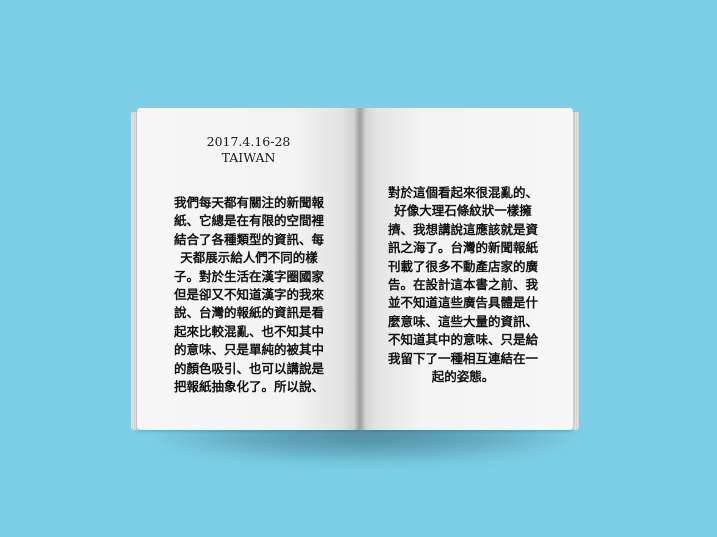 The image size is (717, 537). Describe the element at coordinates (462, 303) in the screenshot. I see `text-line: 並不知道這些廣告具體是什` at that location.